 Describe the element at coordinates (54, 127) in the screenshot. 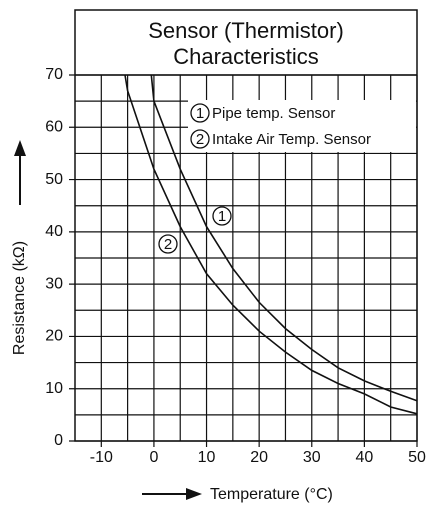

I see `y-tick-label: 60` at that location.